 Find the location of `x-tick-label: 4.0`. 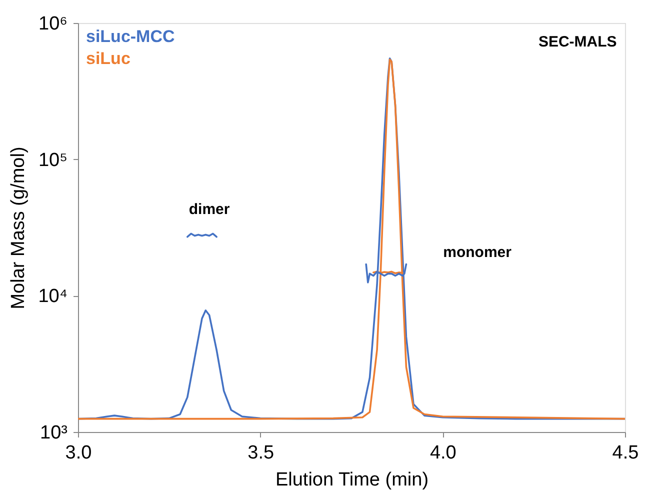

x-tick-label: 4.0 is located at coordinates (443, 453).